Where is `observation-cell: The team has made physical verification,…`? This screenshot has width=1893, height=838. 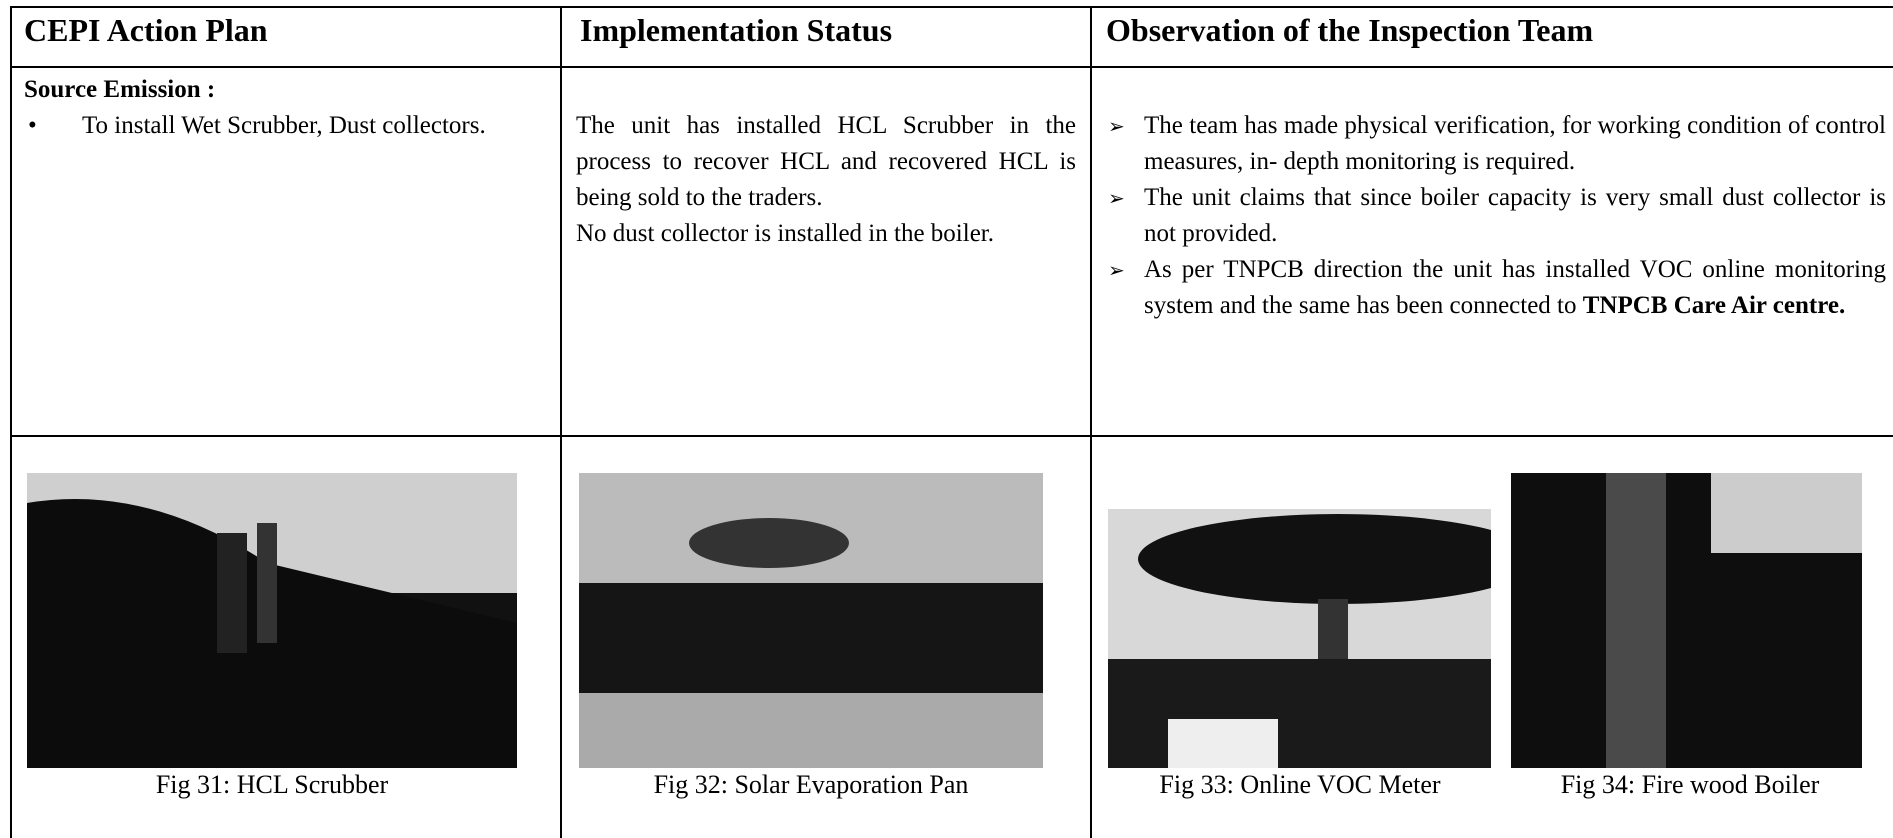 observation-cell: The team has made physical verification,… is located at coordinates (1496, 216).